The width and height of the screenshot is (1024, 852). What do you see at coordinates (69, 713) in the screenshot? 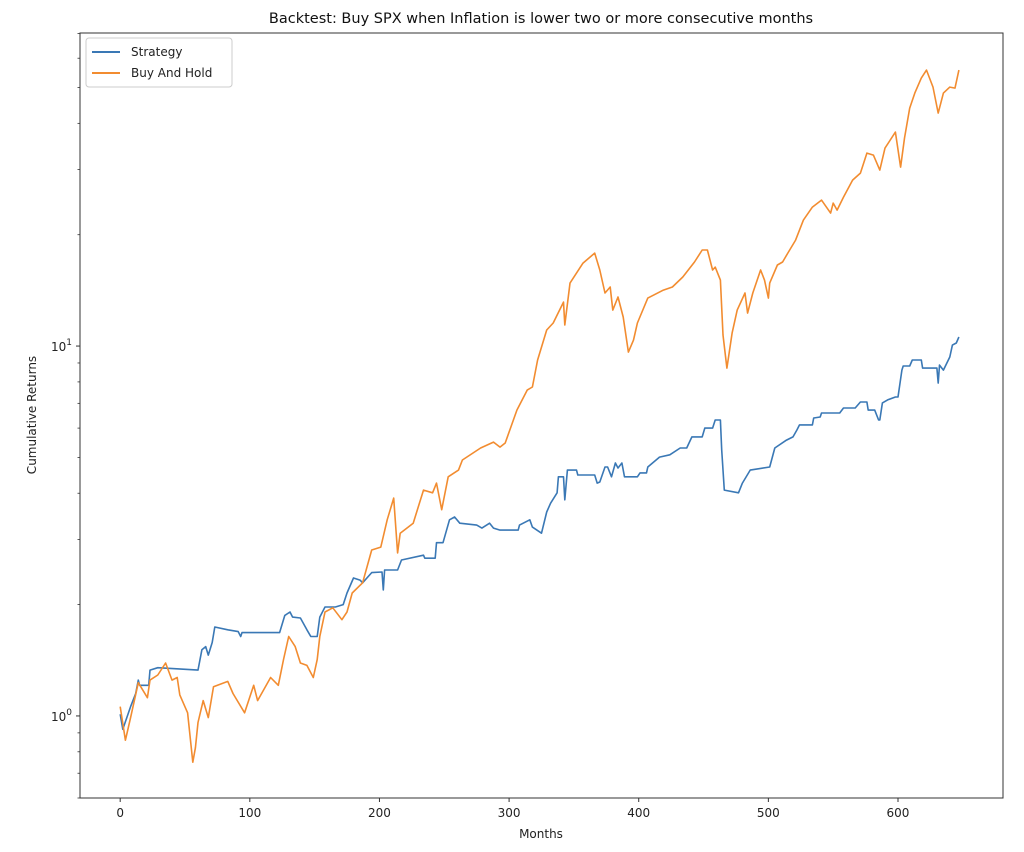
I see `y-tick-exponent: 0` at bounding box center [69, 713].